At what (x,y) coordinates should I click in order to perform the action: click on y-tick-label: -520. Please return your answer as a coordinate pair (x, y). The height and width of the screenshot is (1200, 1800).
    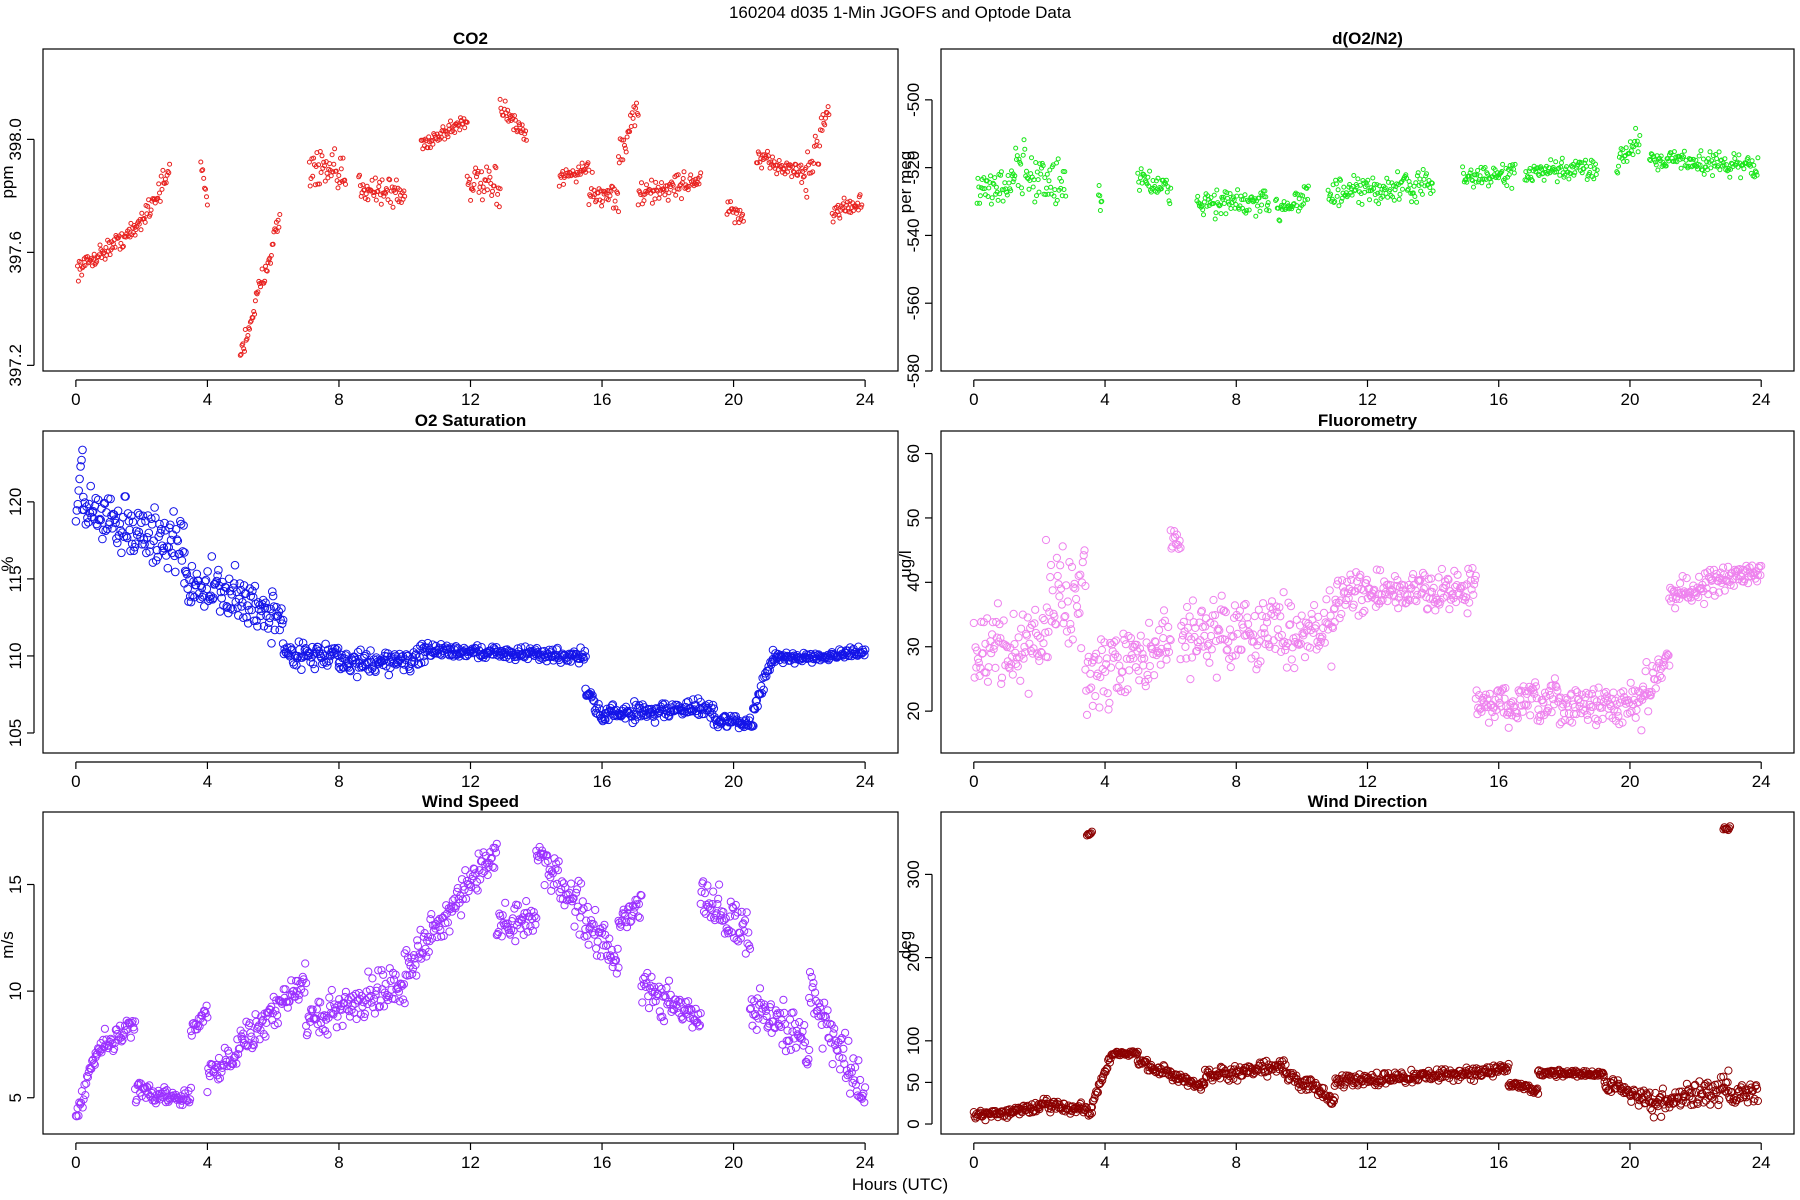
    Looking at the image, I should click on (913, 168).